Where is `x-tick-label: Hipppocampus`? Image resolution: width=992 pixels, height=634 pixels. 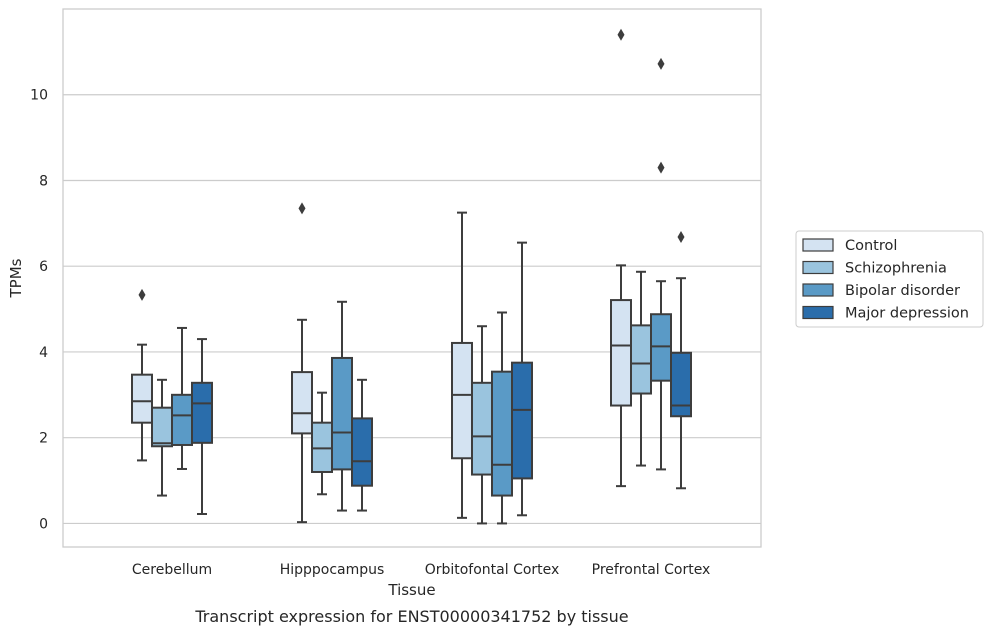 x-tick-label: Hipppocampus is located at coordinates (332, 570).